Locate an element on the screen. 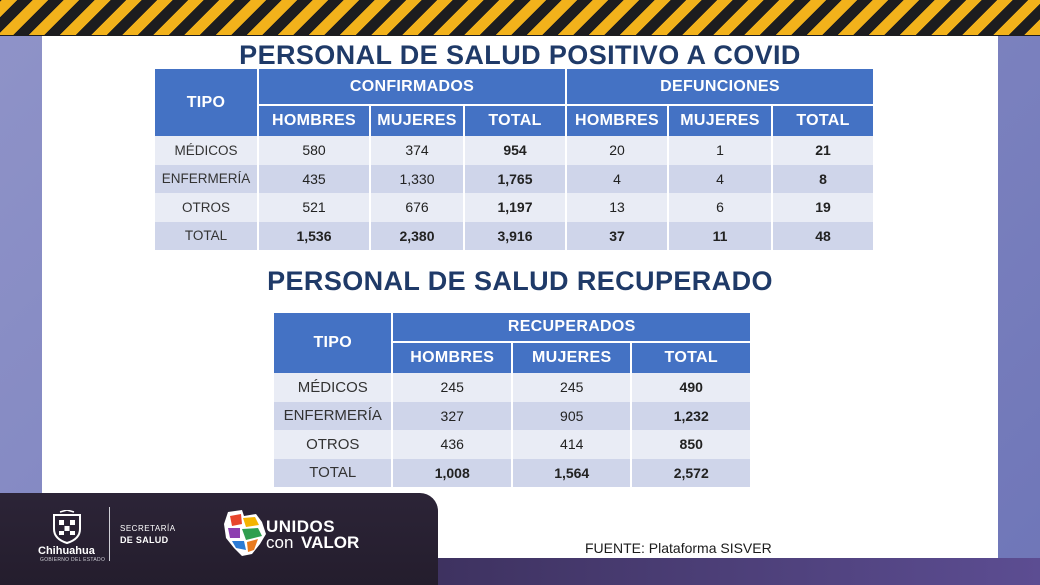 This screenshot has width=1040, height=585. chihuahua-map-icon is located at coordinates (245, 533).